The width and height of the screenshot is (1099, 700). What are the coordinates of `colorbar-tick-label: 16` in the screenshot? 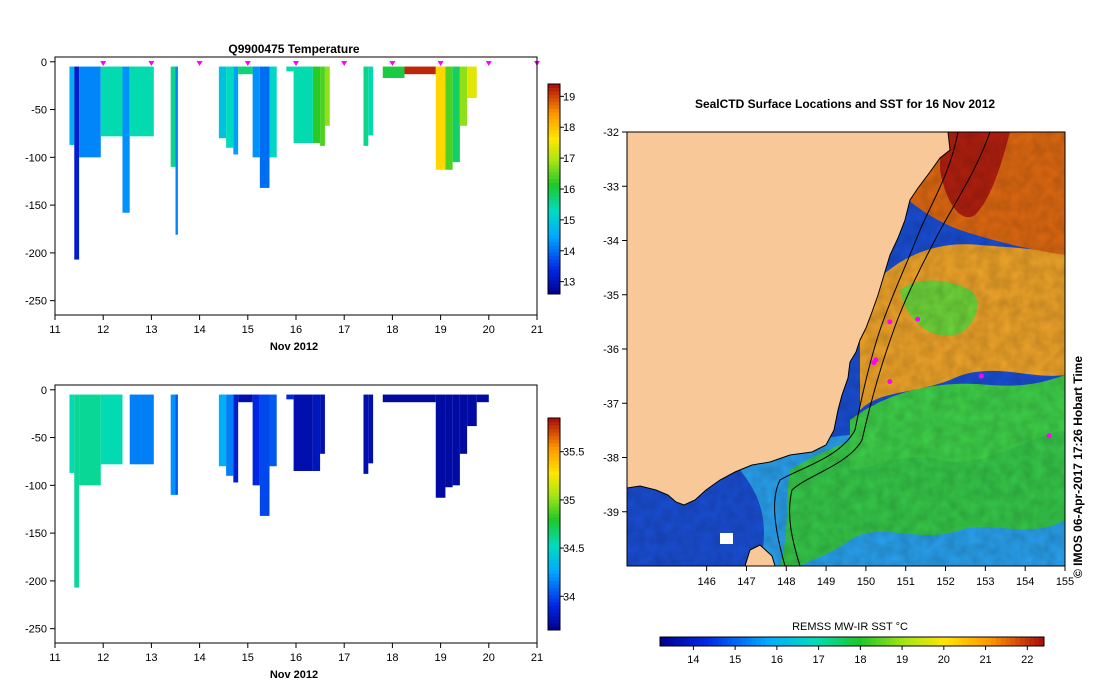 It's located at (777, 660).